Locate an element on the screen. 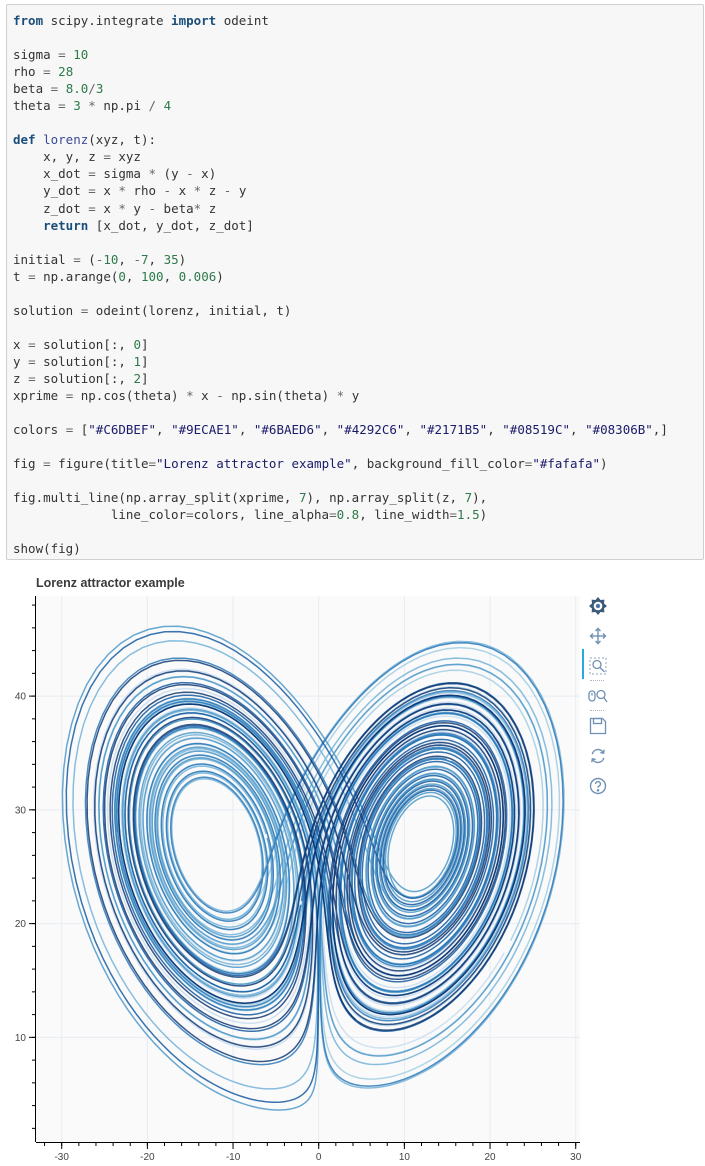 Image resolution: width=705 pixels, height=1166 pixels. code-token: 28 is located at coordinates (66, 72).